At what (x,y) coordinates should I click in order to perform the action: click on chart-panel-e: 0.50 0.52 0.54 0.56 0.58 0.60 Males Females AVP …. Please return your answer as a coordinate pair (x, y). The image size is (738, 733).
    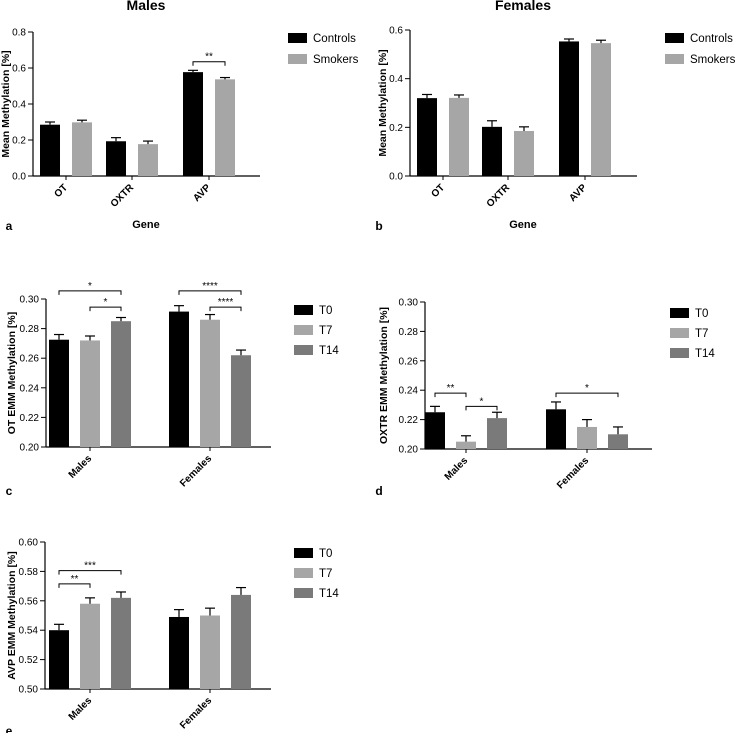
    Looking at the image, I should click on (173, 635).